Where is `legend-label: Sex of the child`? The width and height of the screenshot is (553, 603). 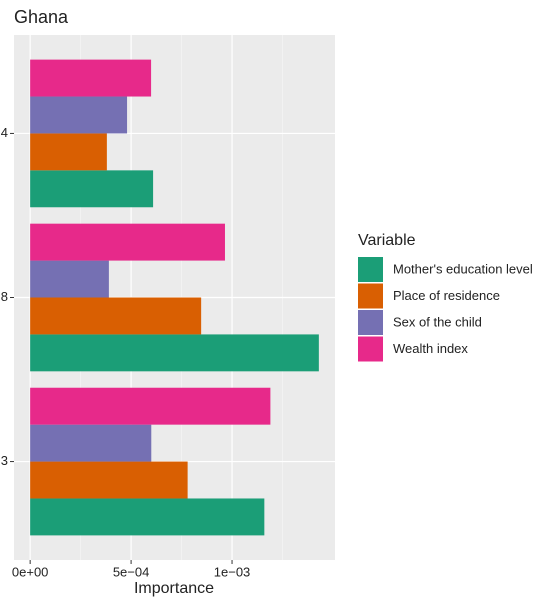
legend-label: Sex of the child is located at coordinates (437, 321).